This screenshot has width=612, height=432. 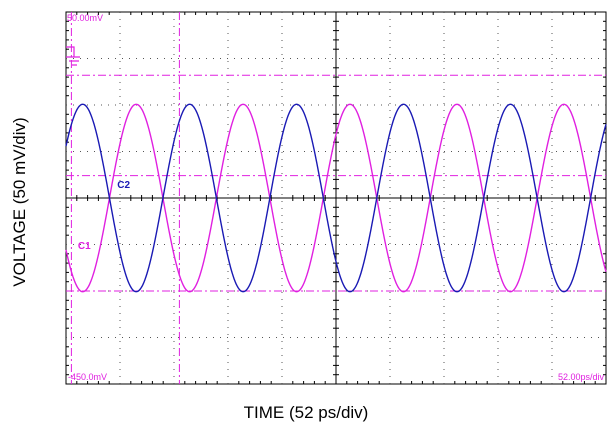 What do you see at coordinates (306, 412) in the screenshot?
I see `x-axis-title: TIME (52 ps/div)` at bounding box center [306, 412].